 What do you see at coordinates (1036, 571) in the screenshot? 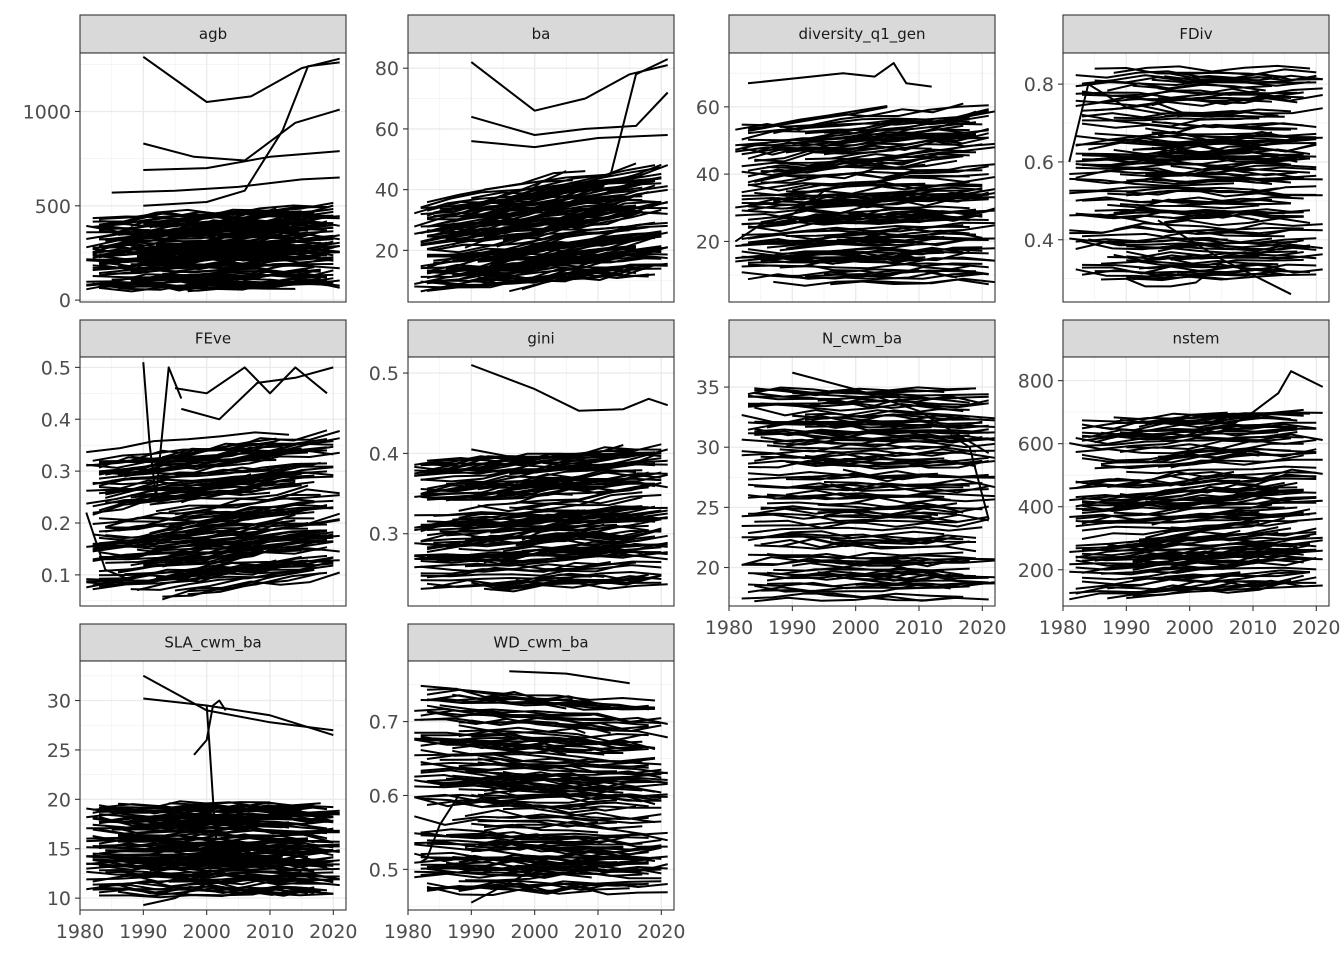
I see `y-tick-label: 200` at bounding box center [1036, 571].